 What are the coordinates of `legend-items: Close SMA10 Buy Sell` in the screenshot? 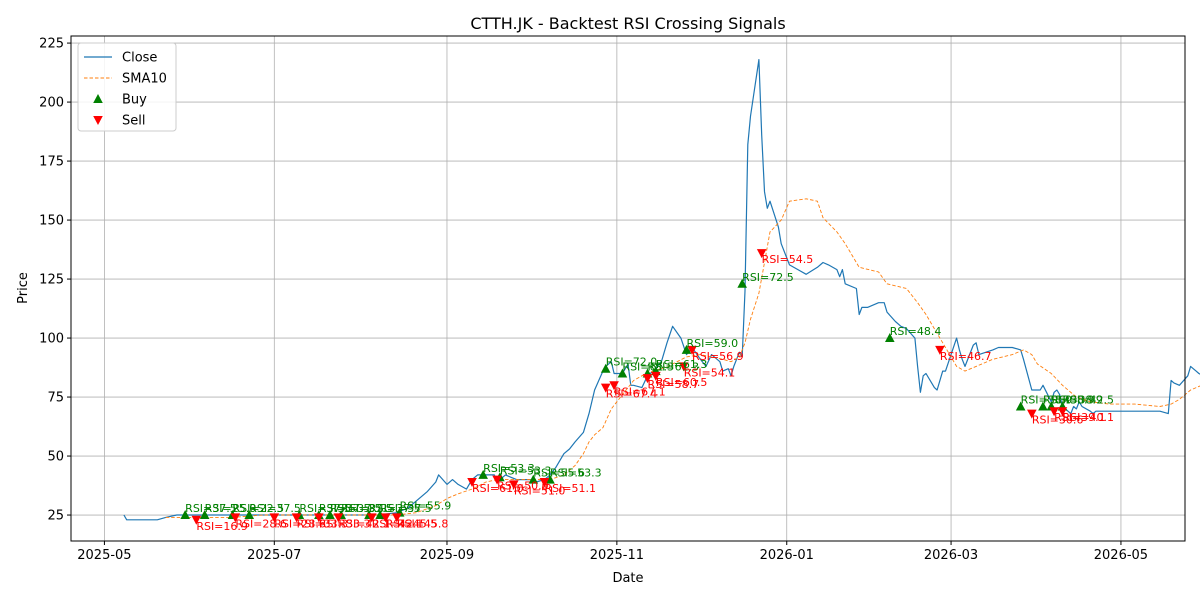 It's located at (125, 90).